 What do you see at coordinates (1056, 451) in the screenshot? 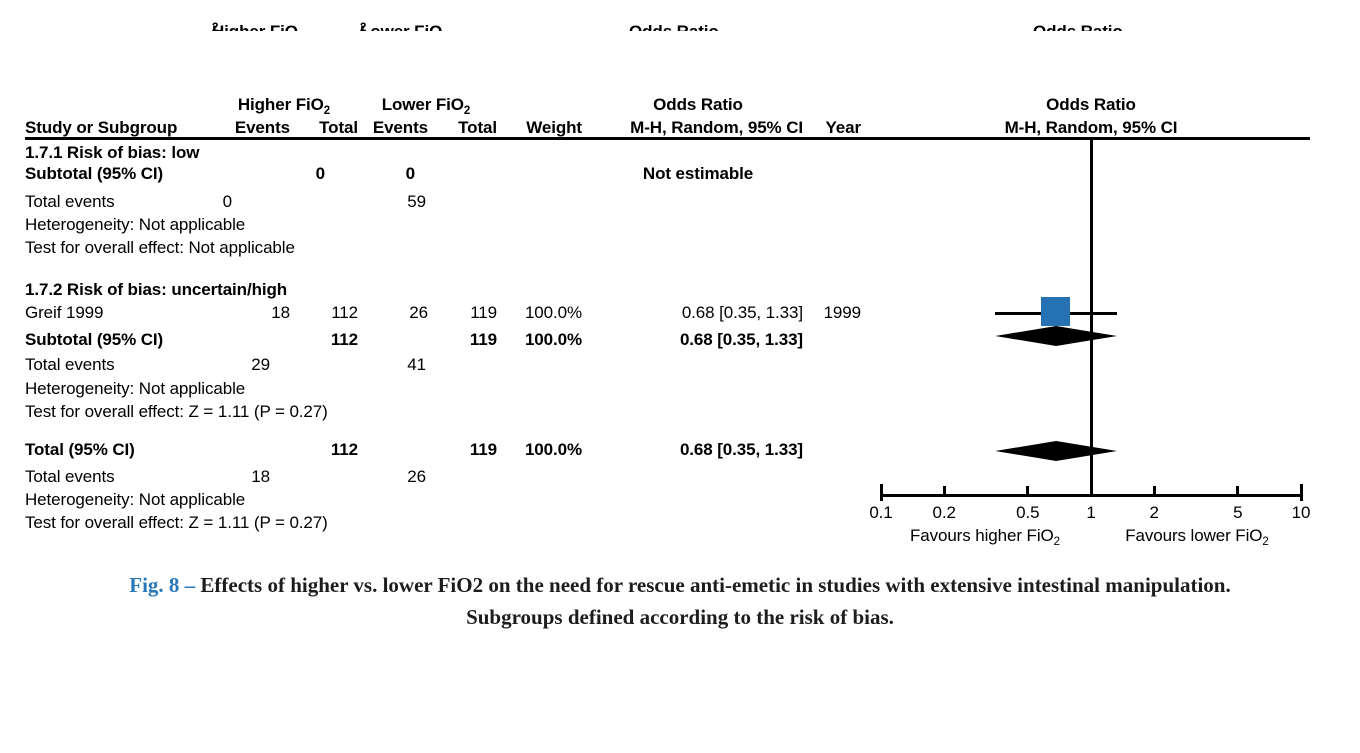
I see `overall-diamond` at bounding box center [1056, 451].